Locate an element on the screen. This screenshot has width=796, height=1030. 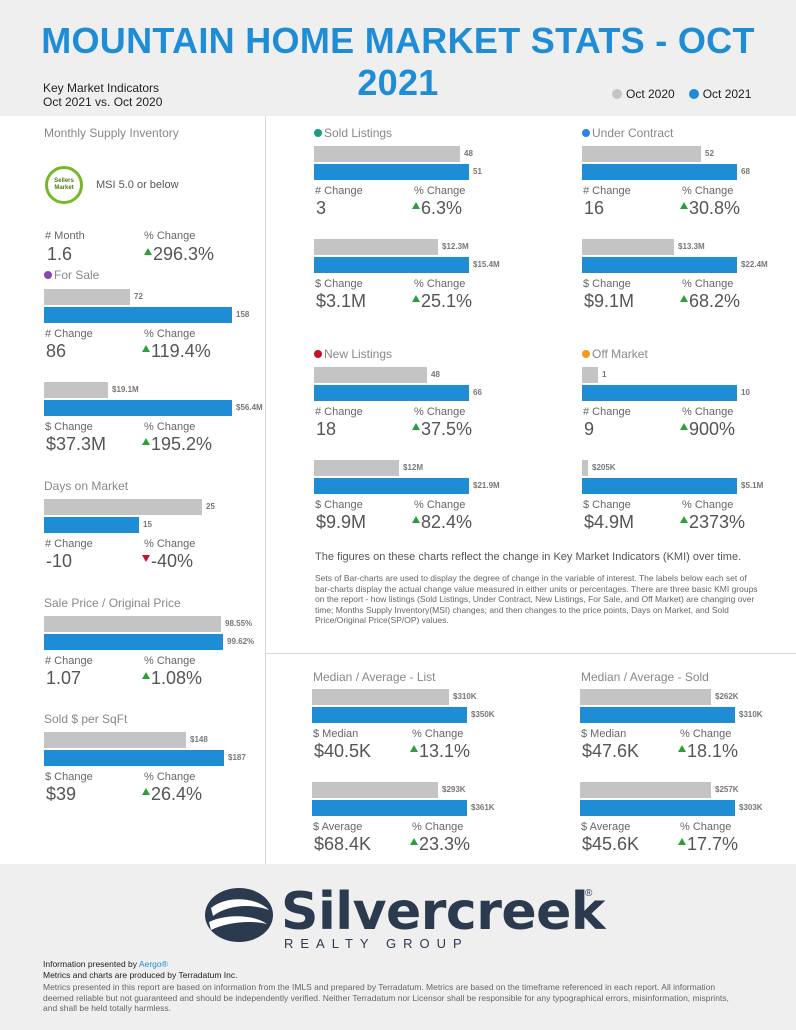
sold-price-title: Median / Average - Sold is located at coordinates (645, 677).